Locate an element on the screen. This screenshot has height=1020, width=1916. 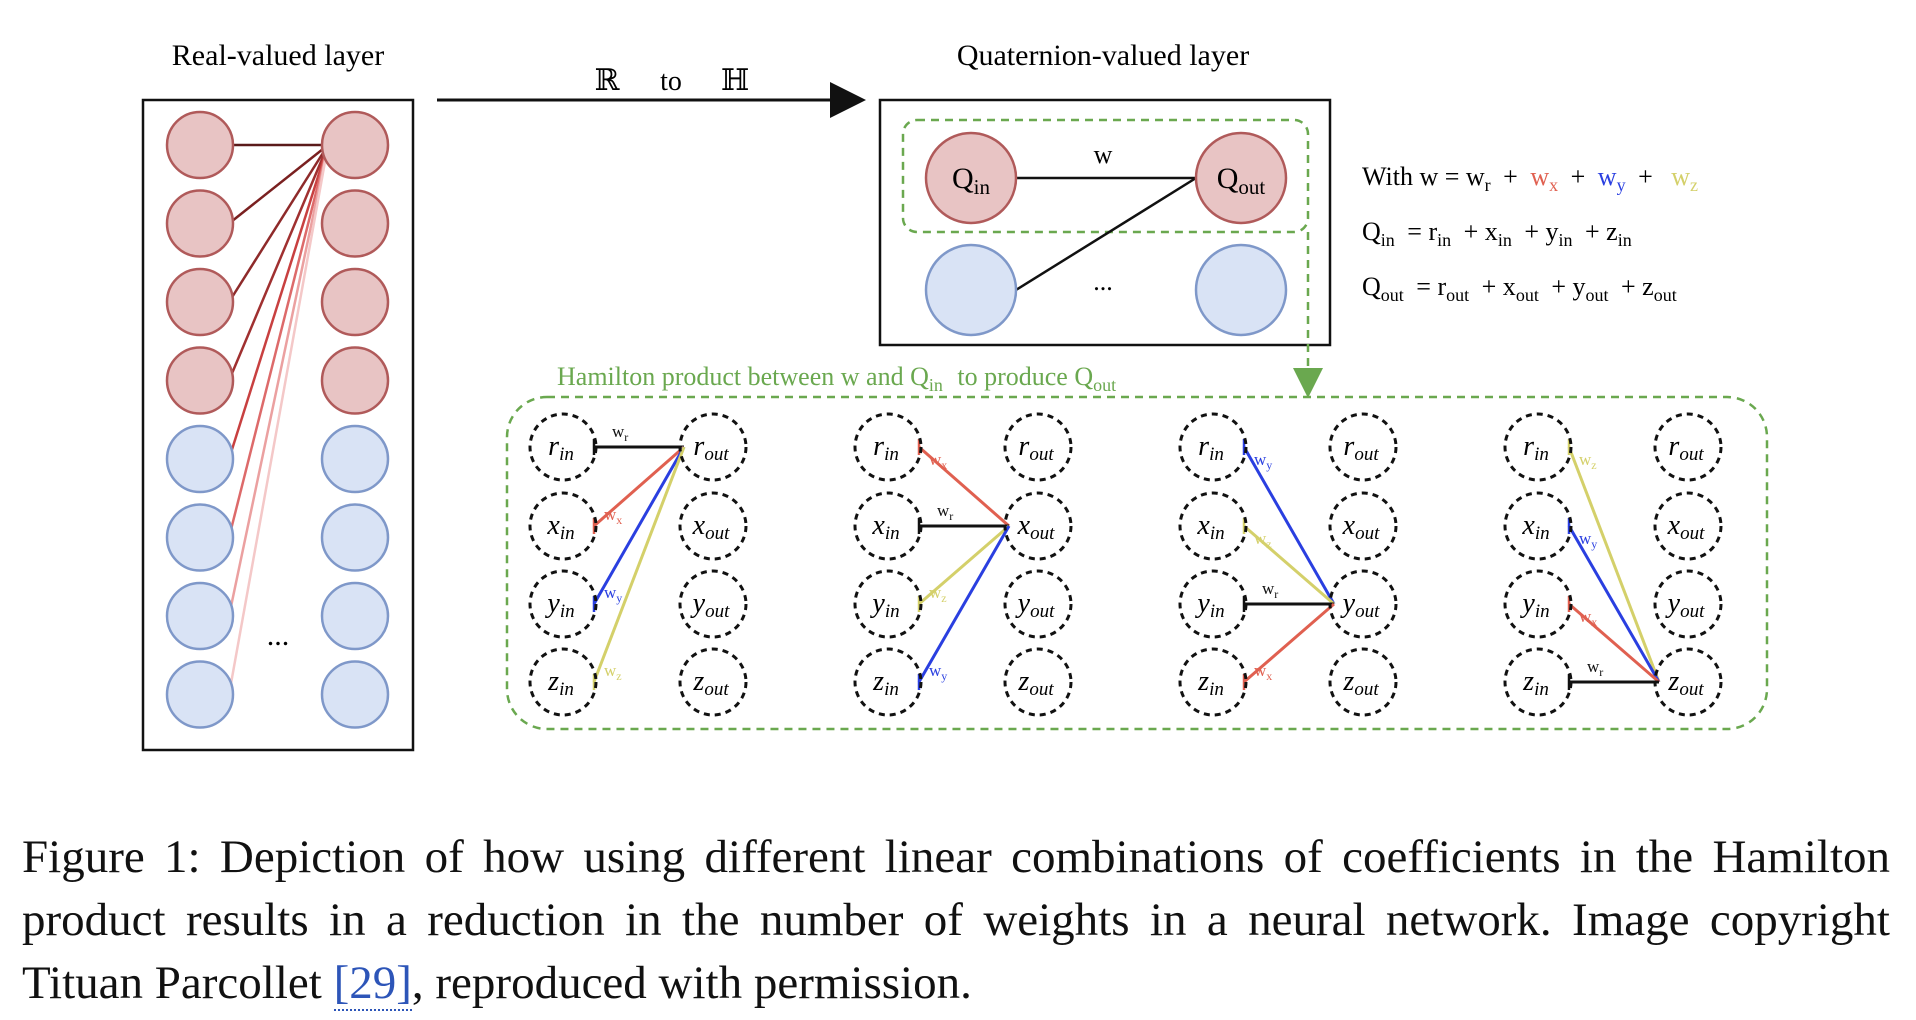
real-layer-nodes is located at coordinates (277, 419).